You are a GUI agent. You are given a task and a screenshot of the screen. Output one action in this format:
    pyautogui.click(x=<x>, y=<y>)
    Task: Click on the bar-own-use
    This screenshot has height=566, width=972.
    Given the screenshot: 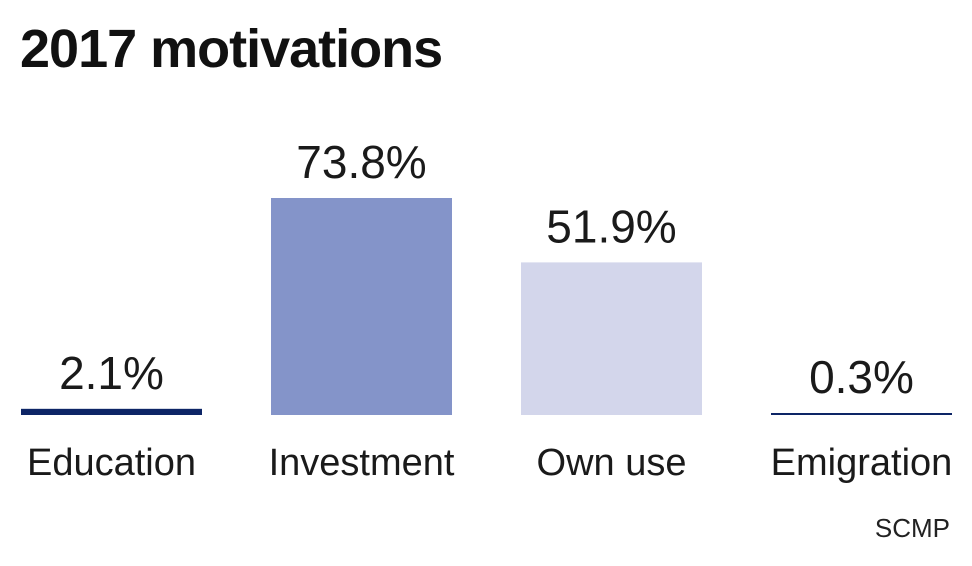 What is the action you would take?
    pyautogui.click(x=611, y=338)
    